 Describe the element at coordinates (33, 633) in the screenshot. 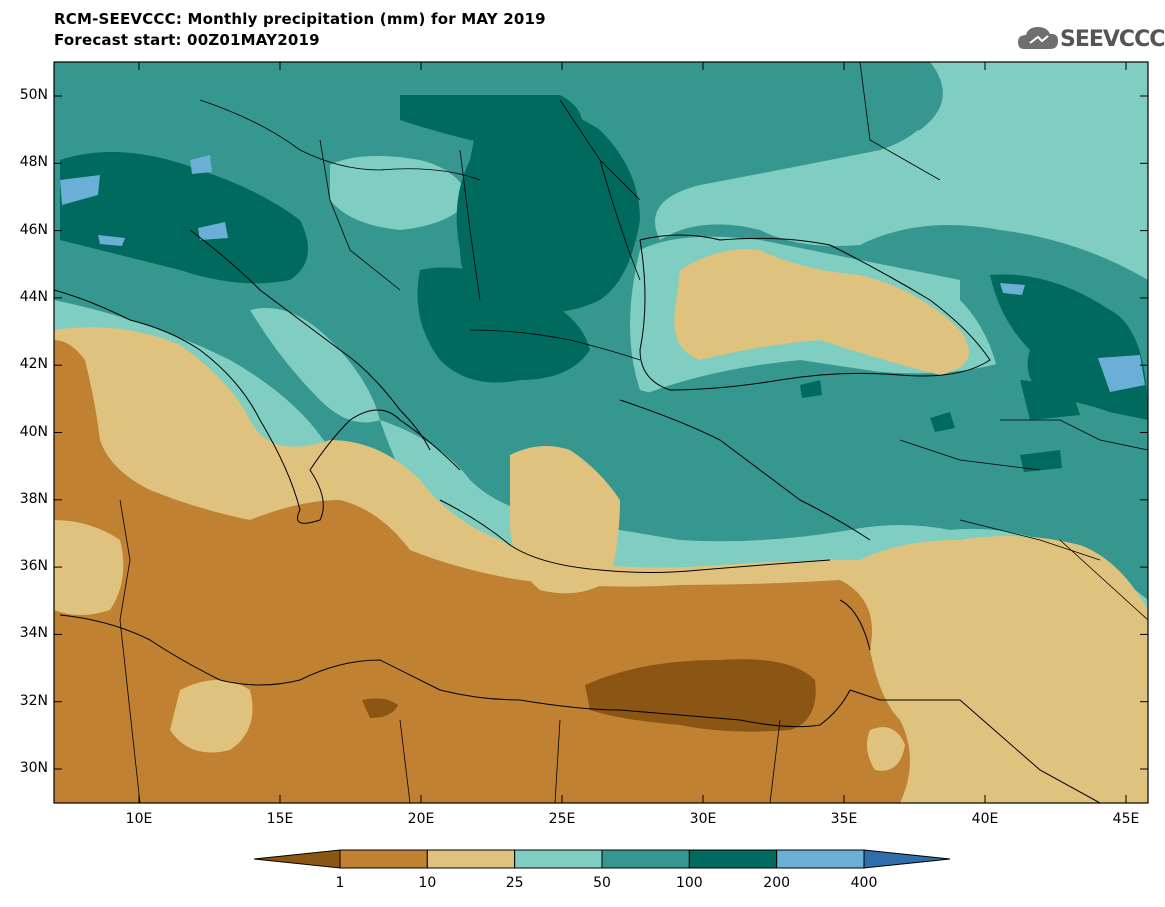

I see `lat-label: 34N` at that location.